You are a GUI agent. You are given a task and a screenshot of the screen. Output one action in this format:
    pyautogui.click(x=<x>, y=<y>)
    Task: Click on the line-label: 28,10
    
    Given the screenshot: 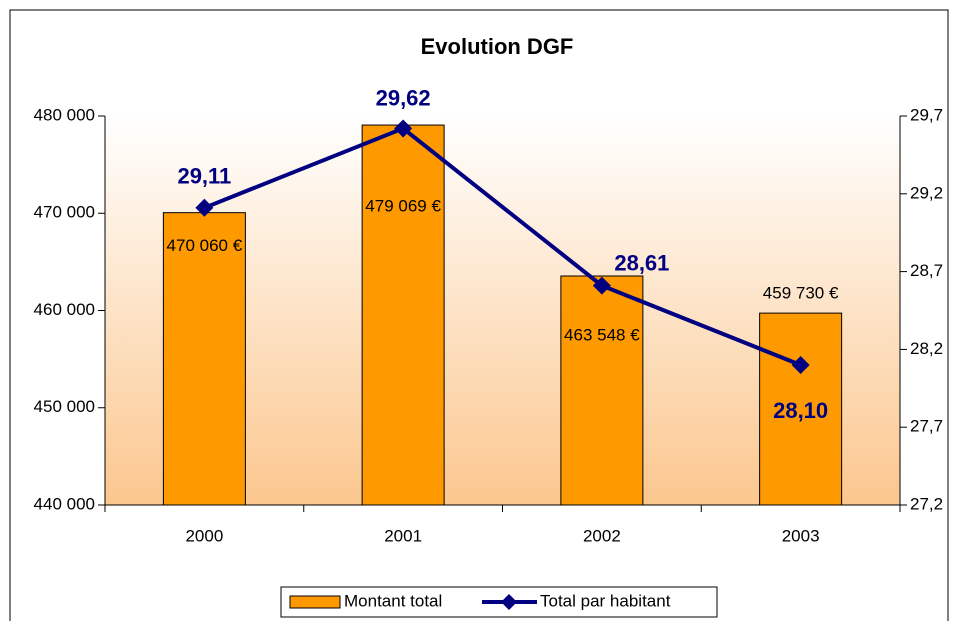 What is the action you would take?
    pyautogui.click(x=800, y=410)
    